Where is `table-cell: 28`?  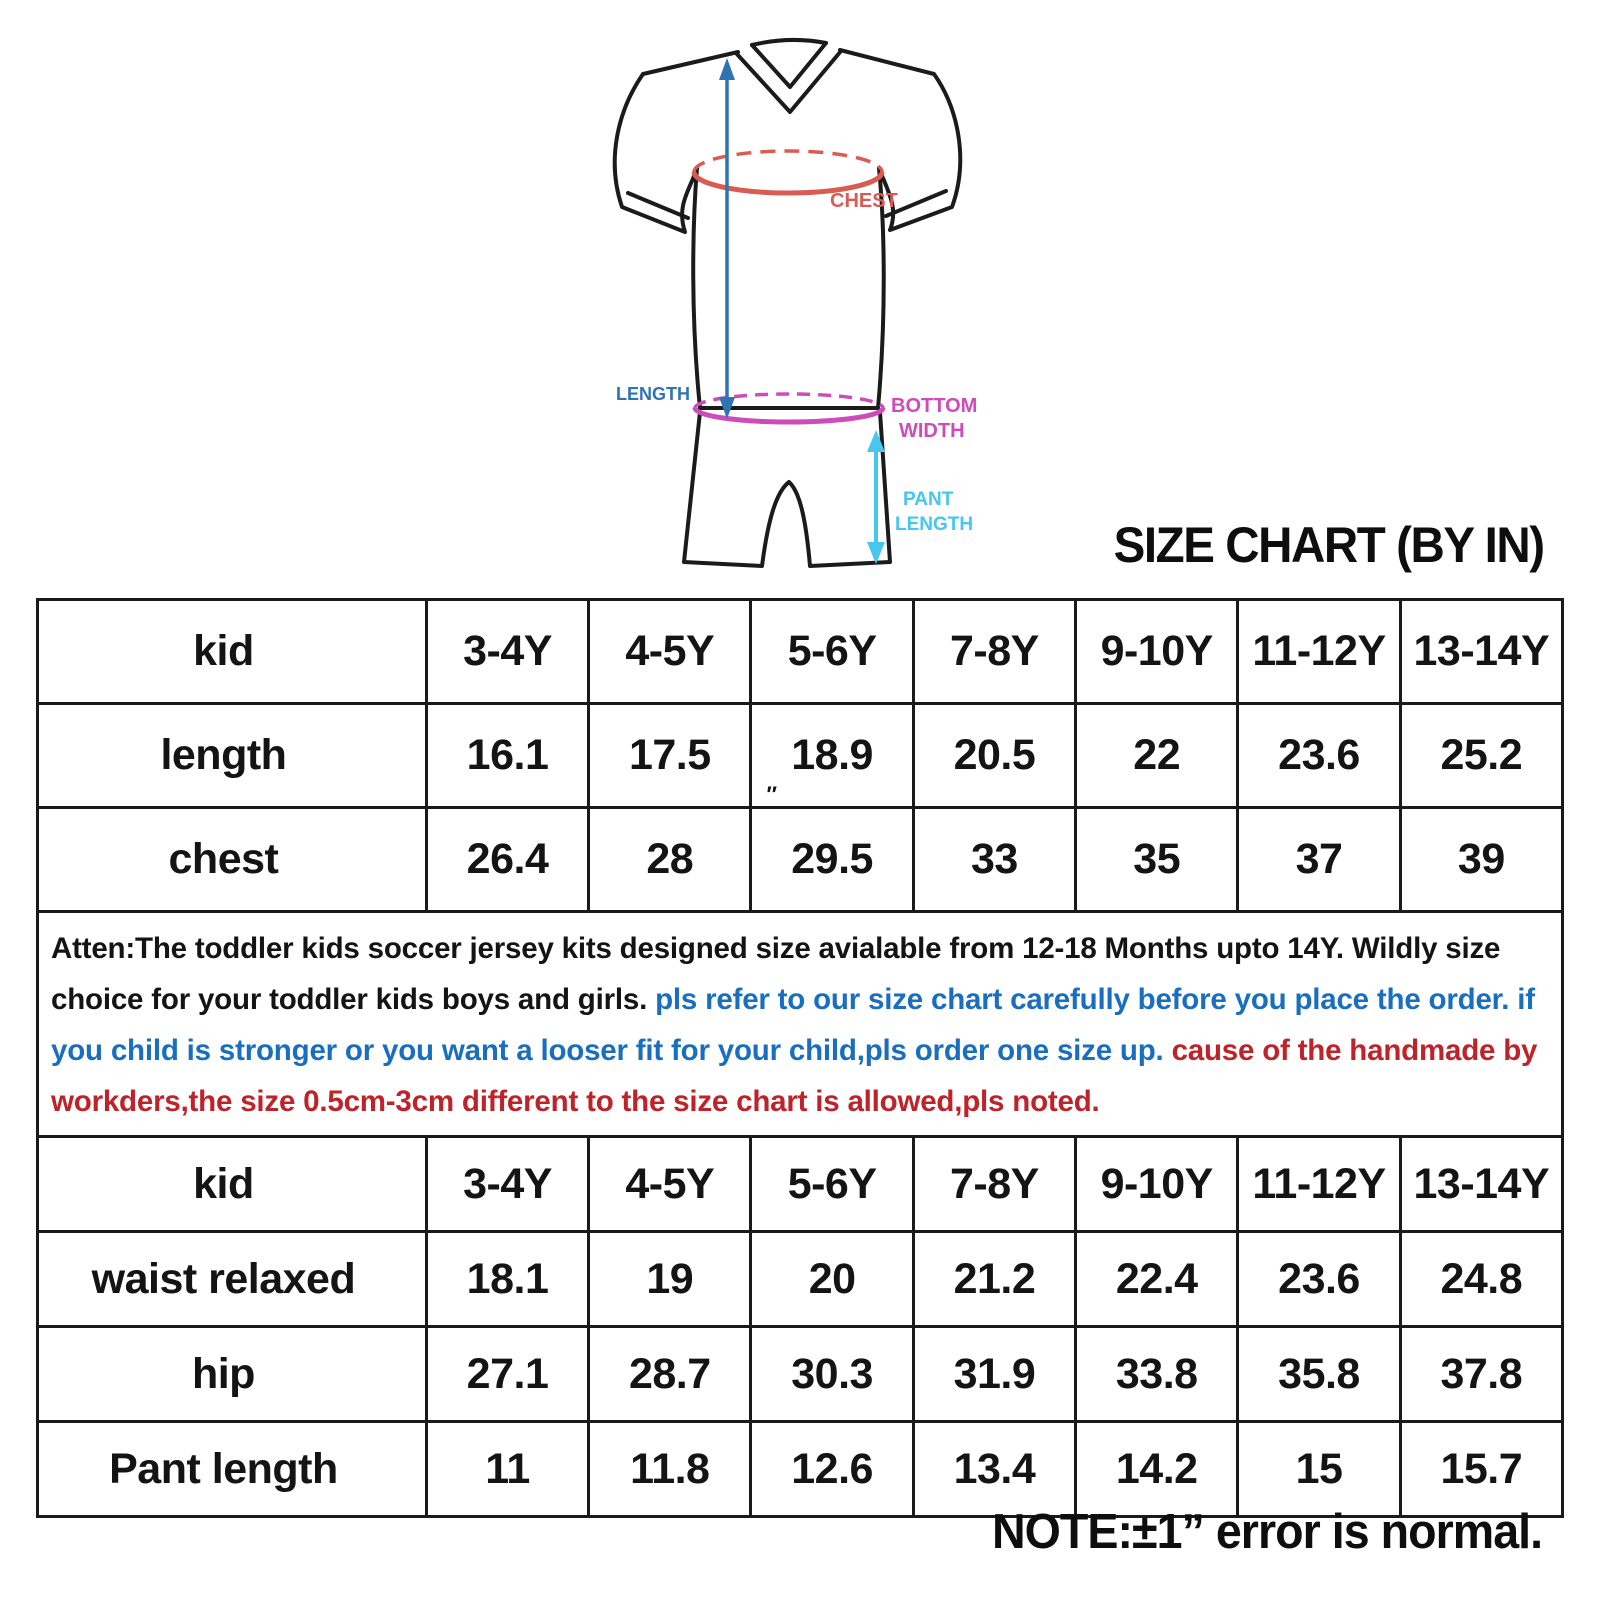 table-cell: 28 is located at coordinates (670, 859).